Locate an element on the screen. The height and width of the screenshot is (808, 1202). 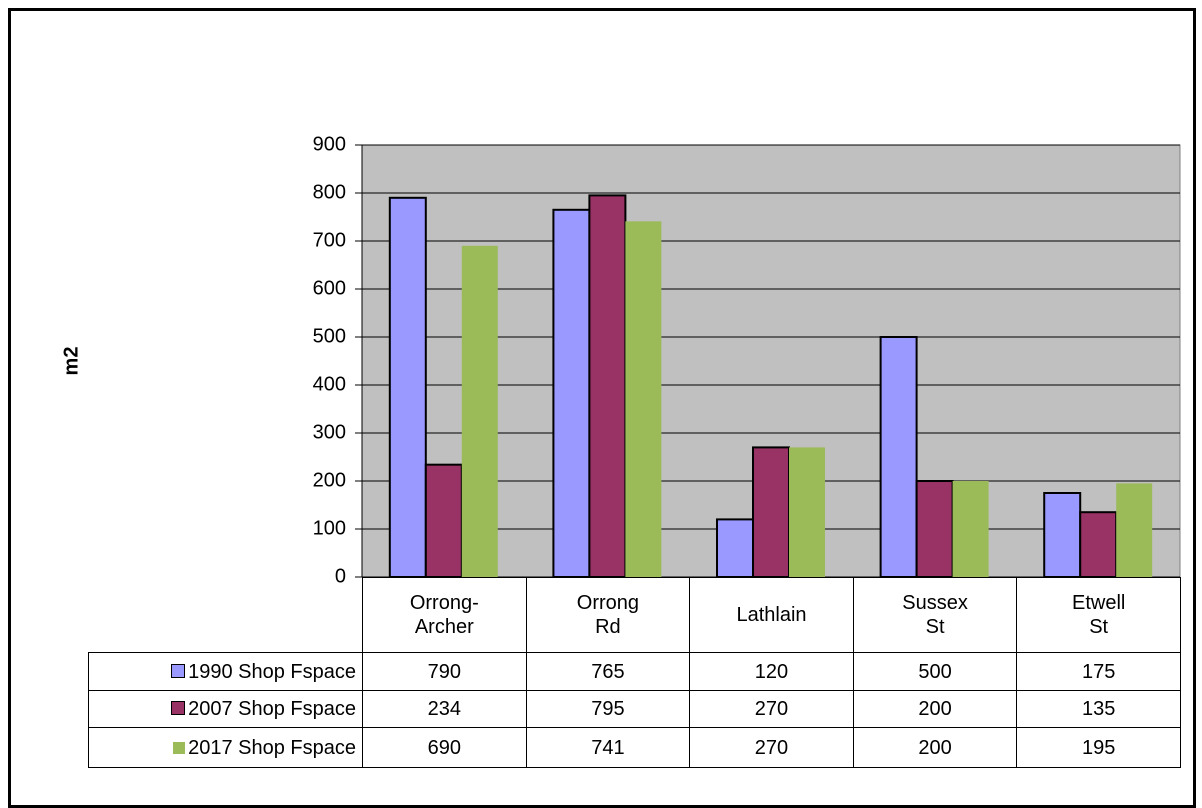
y-tick-label: 600 is located at coordinates (329, 288).